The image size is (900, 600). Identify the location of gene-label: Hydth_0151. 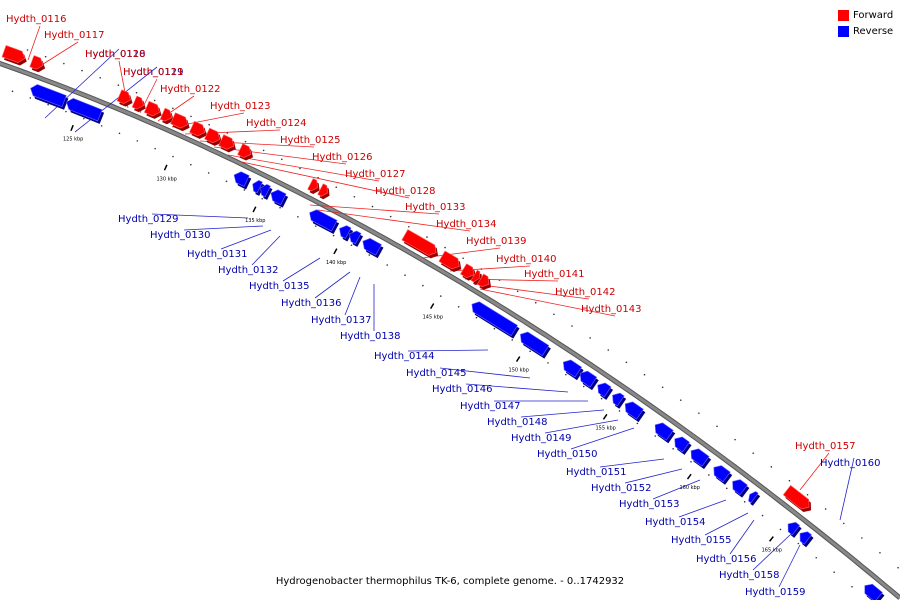
(596, 472).